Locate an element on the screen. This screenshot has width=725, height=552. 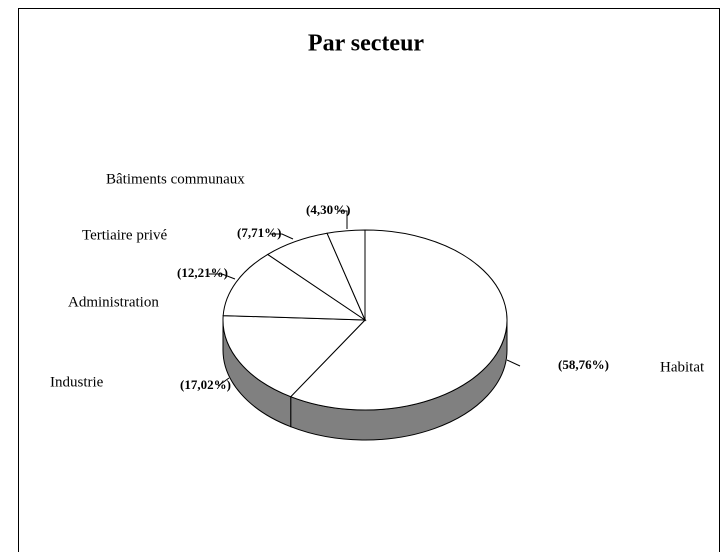
slice-label: Bâtiments communaux is located at coordinates (175, 179).